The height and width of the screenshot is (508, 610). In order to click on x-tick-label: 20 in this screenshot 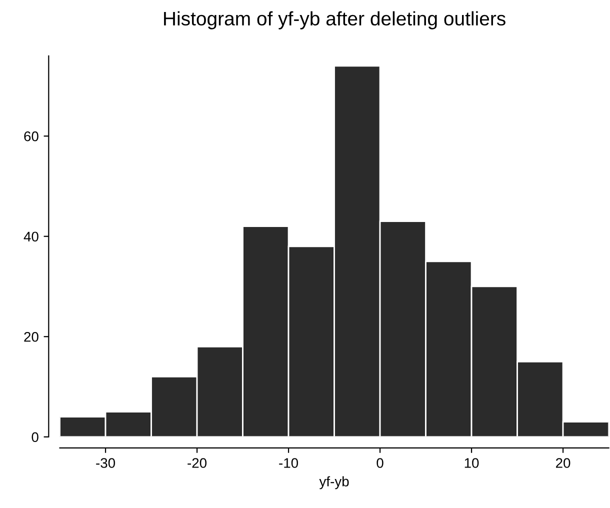, I will do `click(563, 463)`.